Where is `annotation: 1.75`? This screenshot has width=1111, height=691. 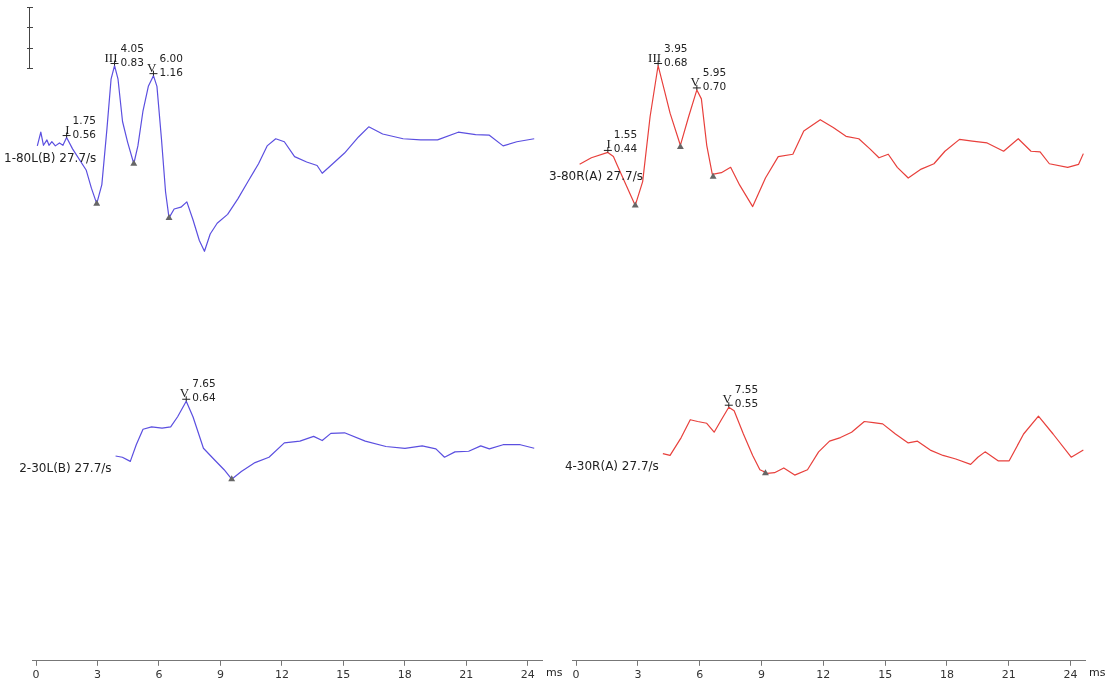 annotation: 1.75 is located at coordinates (84, 119).